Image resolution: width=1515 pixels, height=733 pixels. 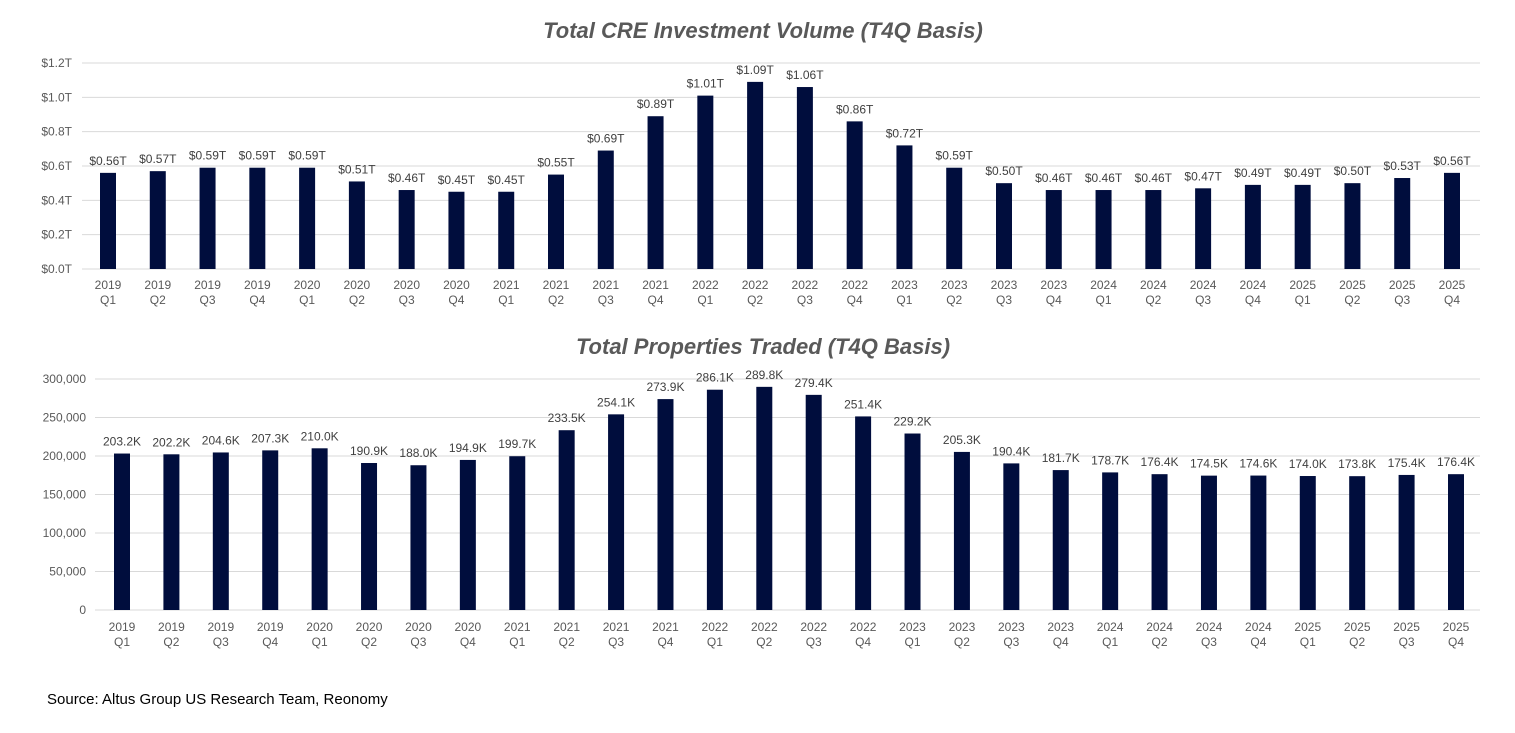 What do you see at coordinates (171, 442) in the screenshot?
I see `data-label: 202.2K` at bounding box center [171, 442].